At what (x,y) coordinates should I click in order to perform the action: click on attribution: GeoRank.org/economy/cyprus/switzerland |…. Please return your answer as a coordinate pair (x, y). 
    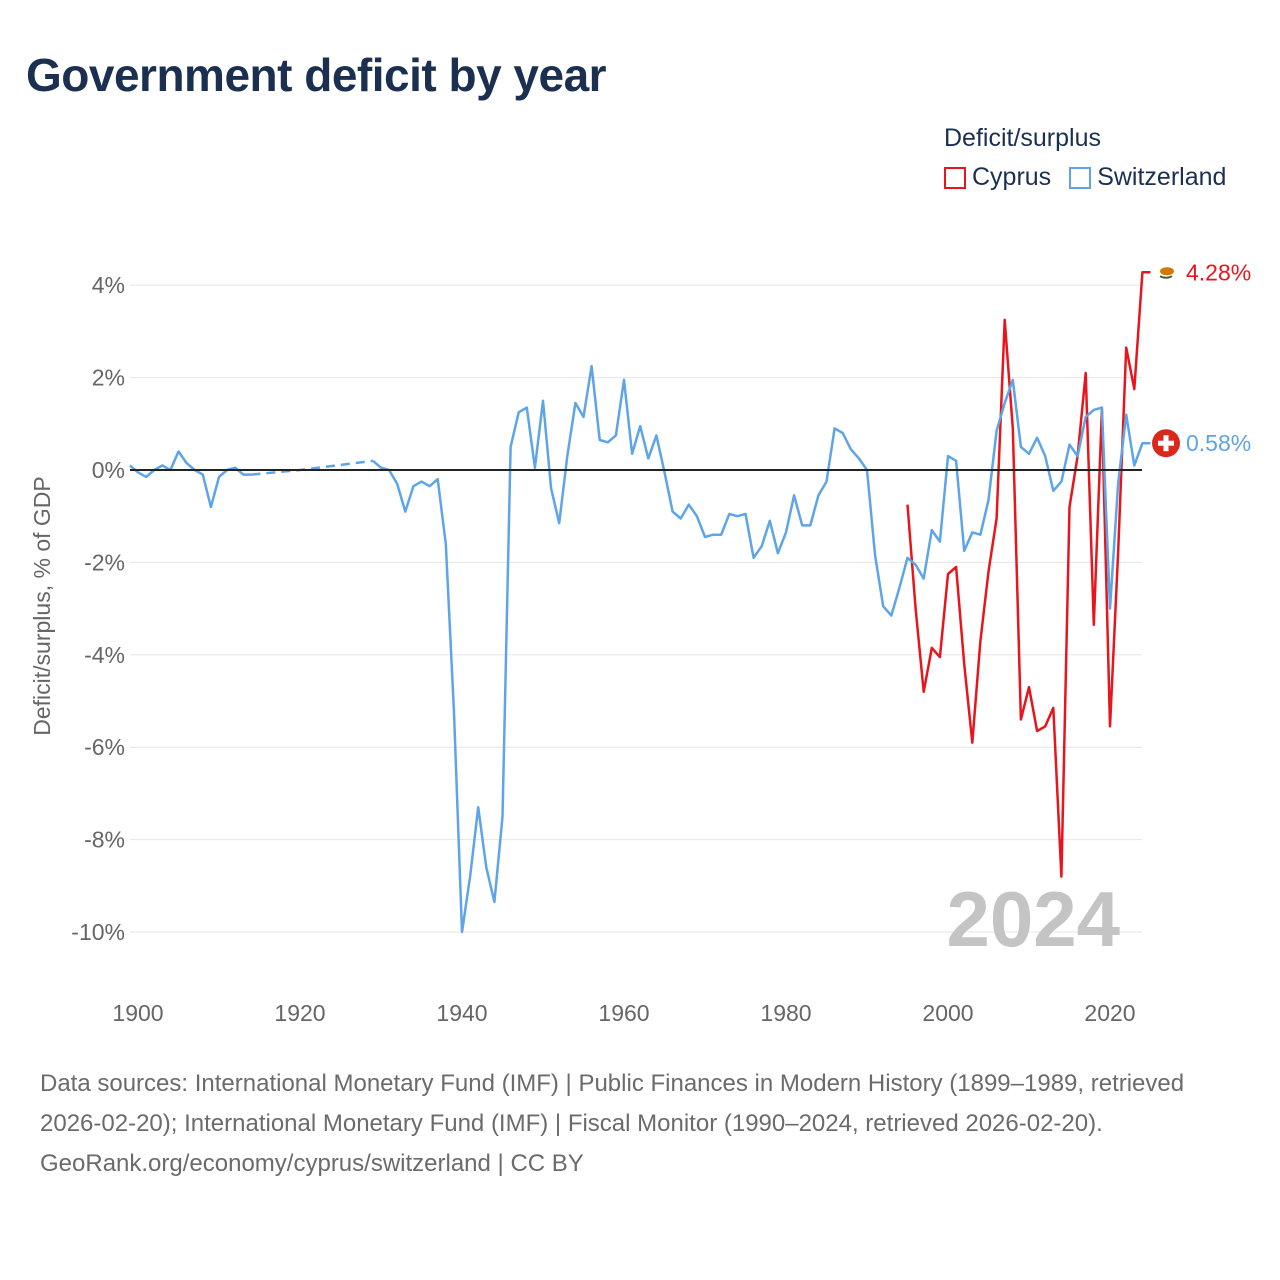
    Looking at the image, I should click on (312, 1163).